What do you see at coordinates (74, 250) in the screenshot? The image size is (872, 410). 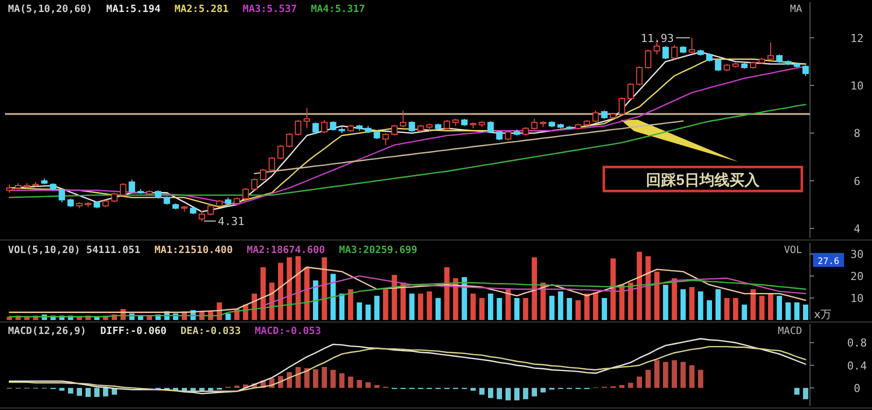 I see `chart-title: VOL(5,10,20) 54111.051` at bounding box center [74, 250].